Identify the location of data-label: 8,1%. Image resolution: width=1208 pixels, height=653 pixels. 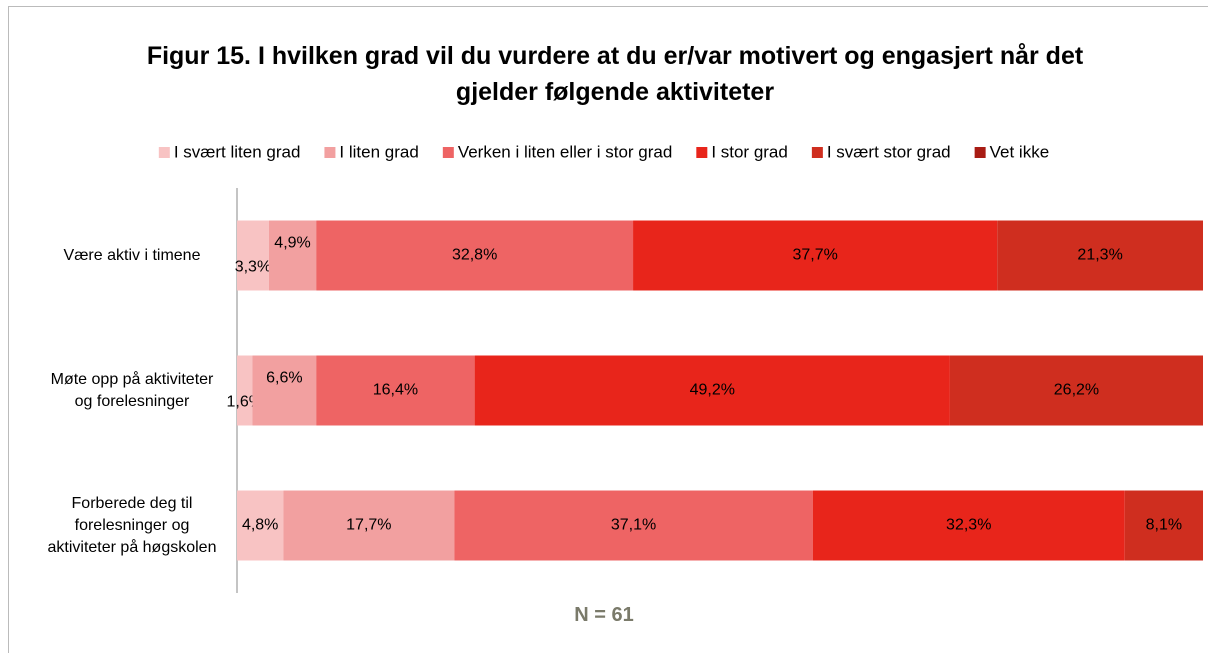
(1164, 525).